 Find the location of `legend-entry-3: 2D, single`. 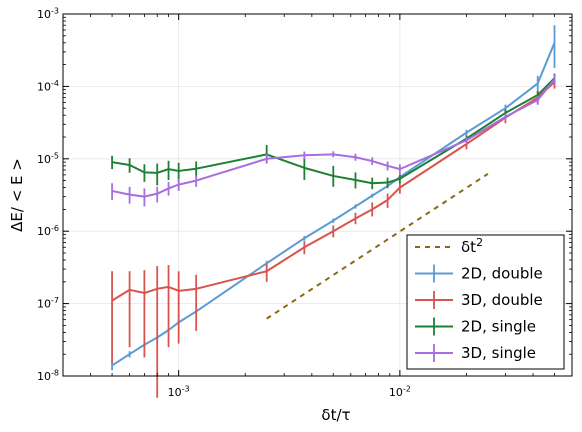

legend-entry-3: 2D, single is located at coordinates (475, 326).